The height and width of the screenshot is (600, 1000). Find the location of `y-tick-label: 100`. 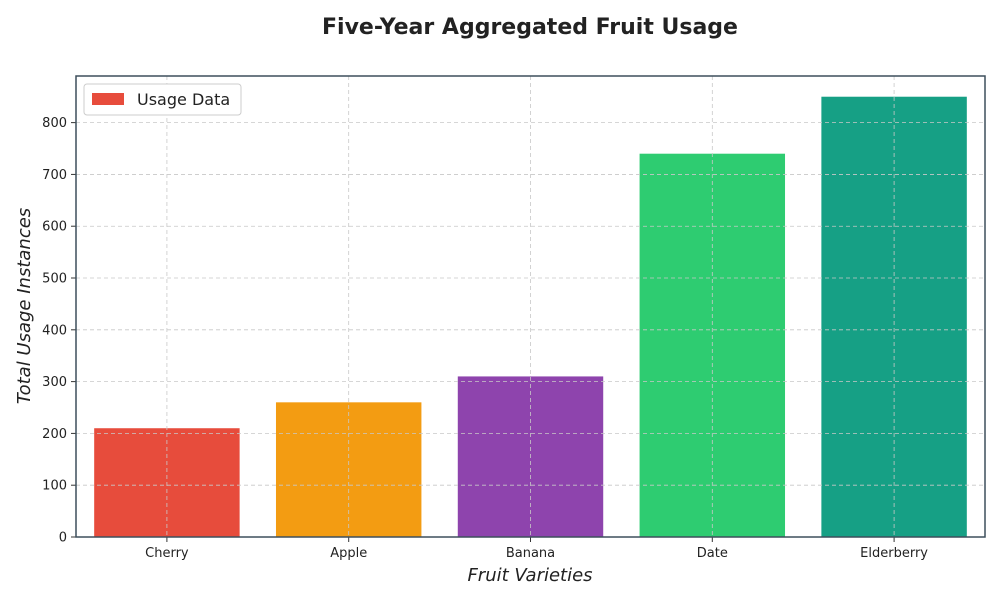

y-tick-label: 100 is located at coordinates (54, 486).